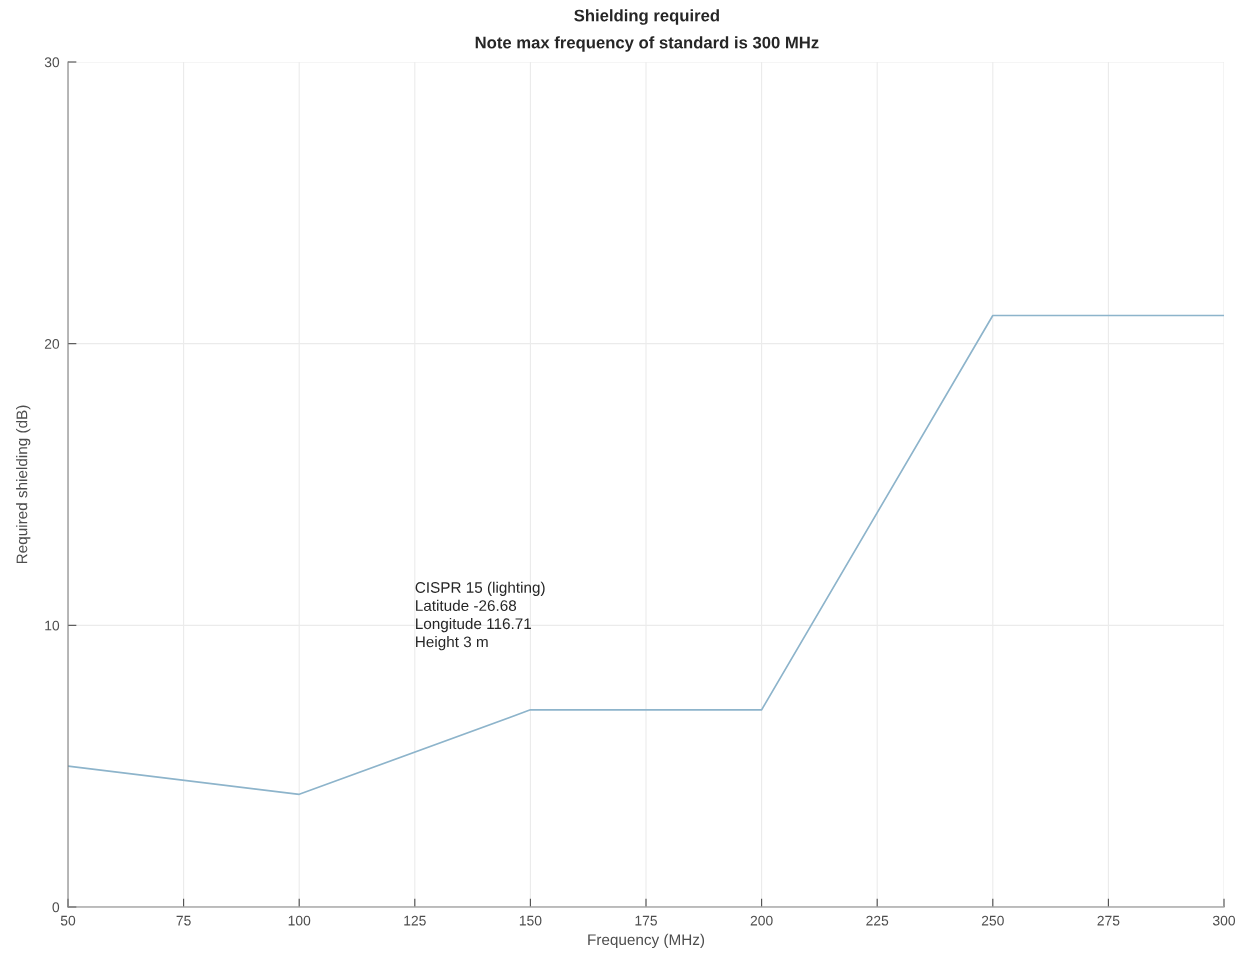  I want to click on y-tick-label: 20, so click(52, 344).